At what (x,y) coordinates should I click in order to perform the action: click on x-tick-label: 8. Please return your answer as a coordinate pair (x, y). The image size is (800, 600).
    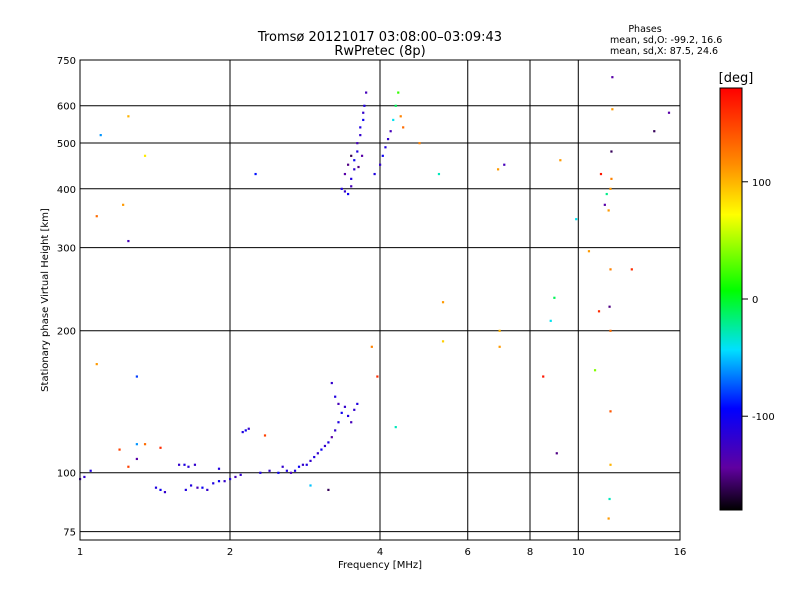
    Looking at the image, I should click on (530, 552).